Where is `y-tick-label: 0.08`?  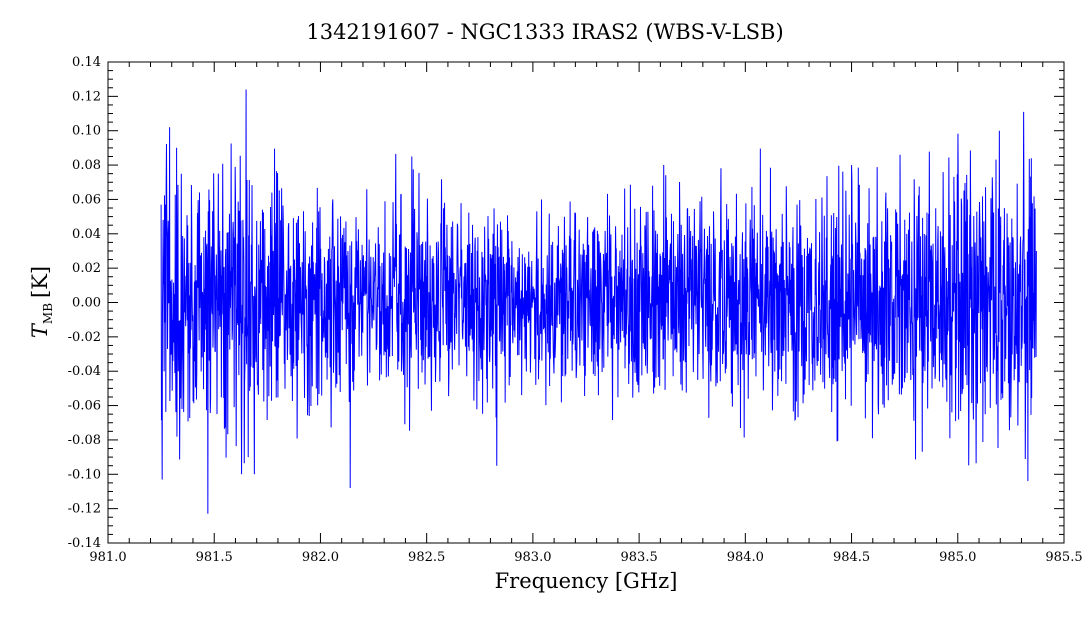
y-tick-label: 0.08 is located at coordinates (86, 165).